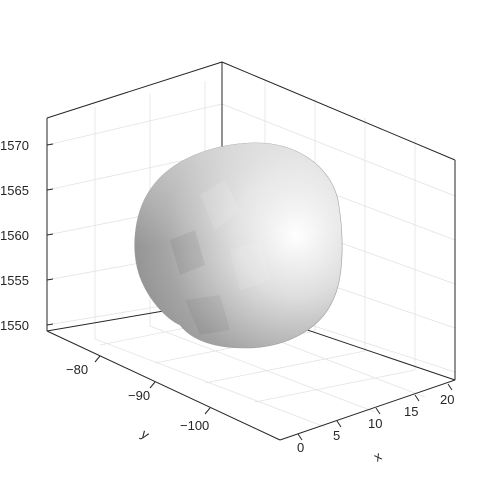  I want to click on y-axis-label: y, so click(145, 434).